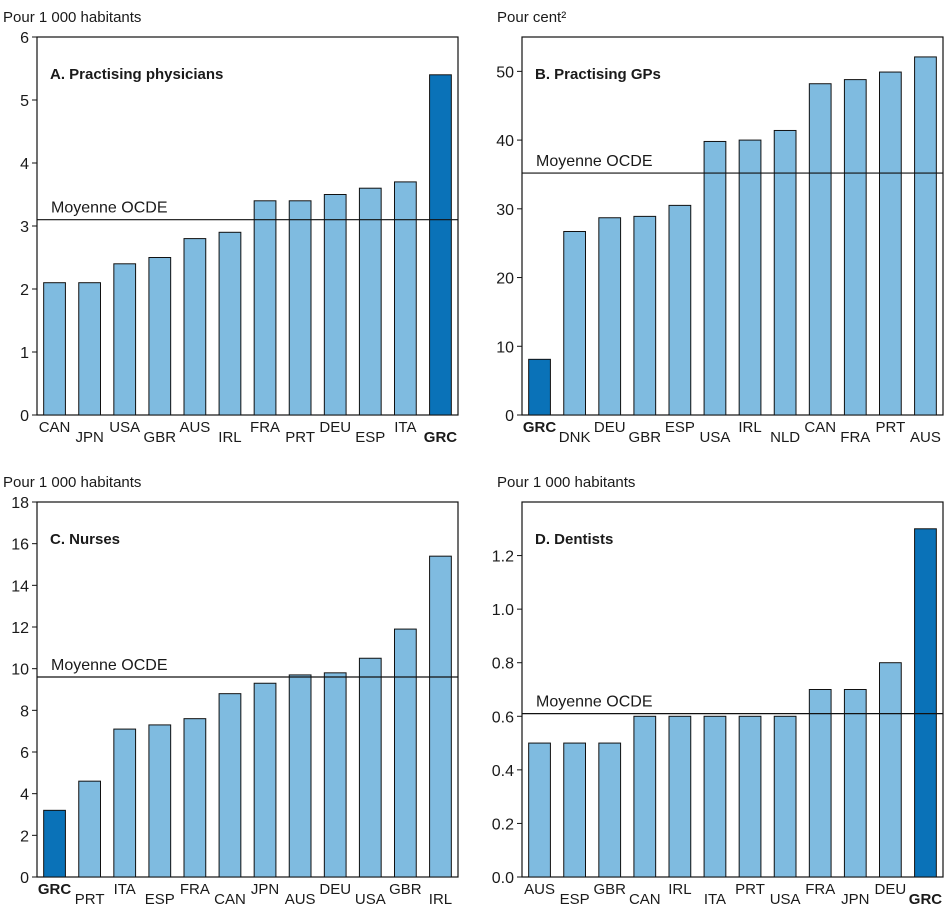 This screenshot has height=913, width=948. I want to click on y-tick-label: 0.0, so click(503, 878).